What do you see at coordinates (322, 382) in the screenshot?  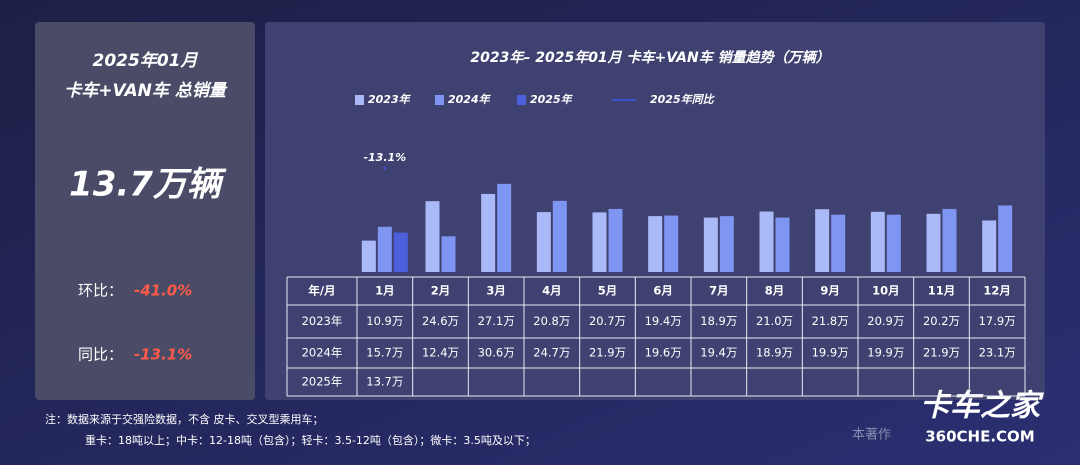 I see `row-label: 2025年` at bounding box center [322, 382].